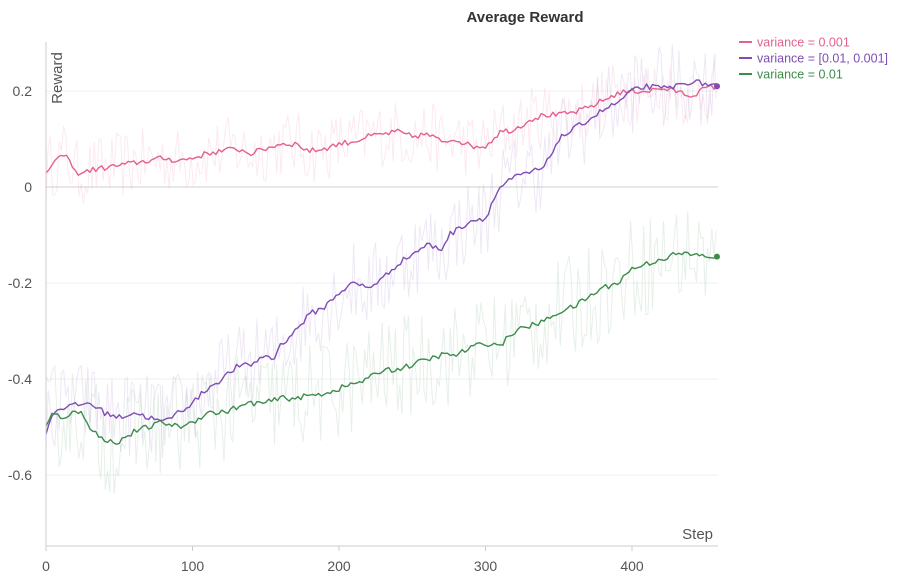 This screenshot has width=904, height=586. What do you see at coordinates (20, 475) in the screenshot?
I see `y-tick-label: -0.6` at bounding box center [20, 475].